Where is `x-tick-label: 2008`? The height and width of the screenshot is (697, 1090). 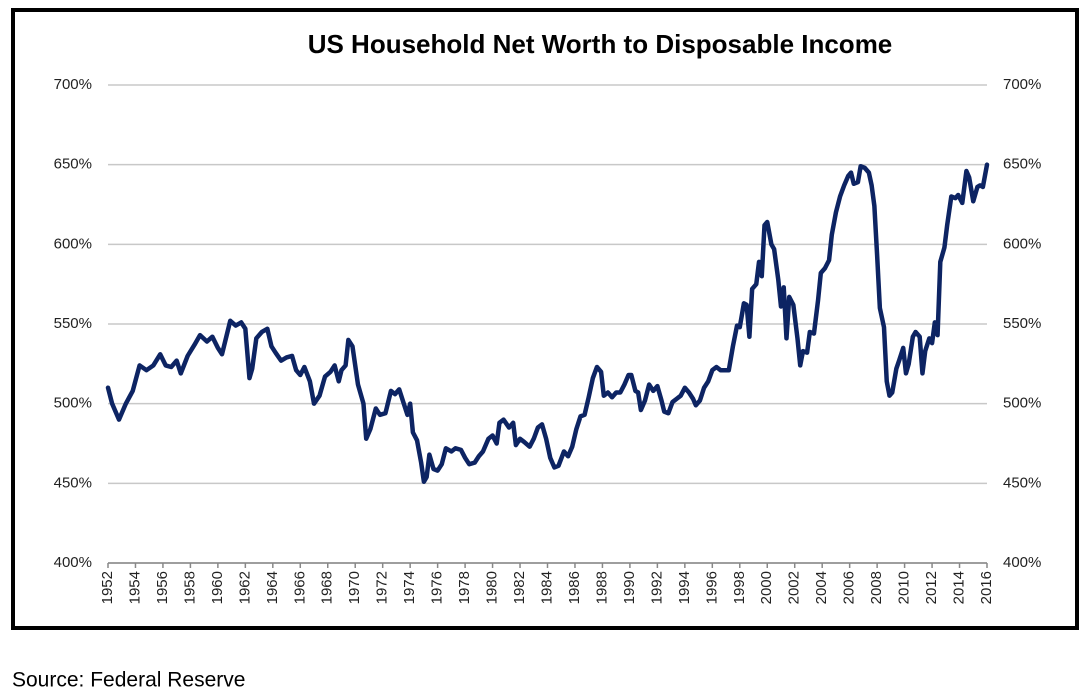 x-tick-label: 2008 is located at coordinates (876, 587).